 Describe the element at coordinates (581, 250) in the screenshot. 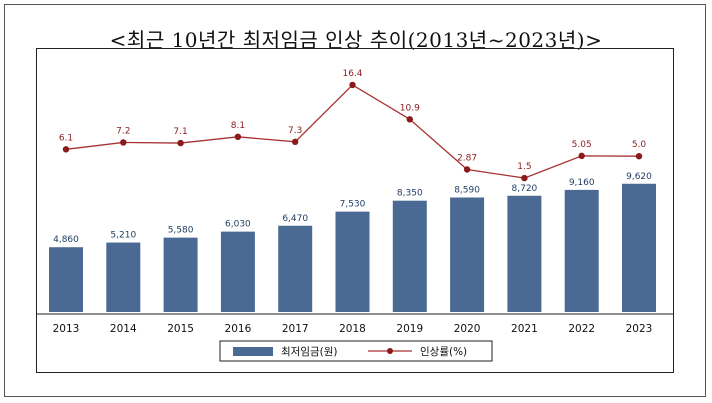

I see `bar-2022` at that location.